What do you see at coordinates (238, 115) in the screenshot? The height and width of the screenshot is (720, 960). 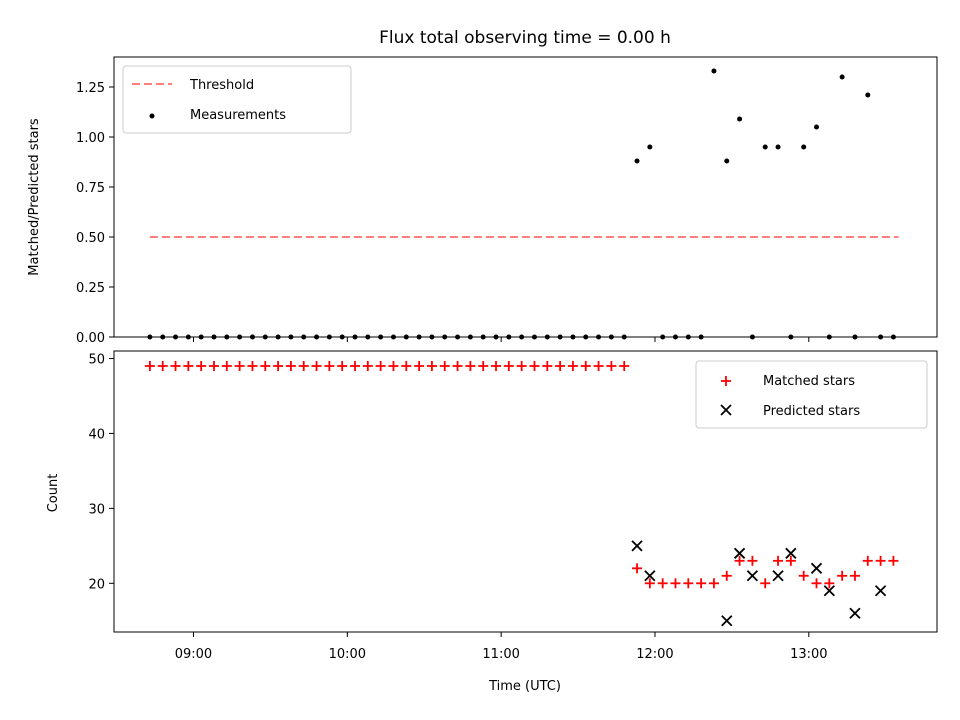 I see `legend-measurements-label: Measurements` at bounding box center [238, 115].